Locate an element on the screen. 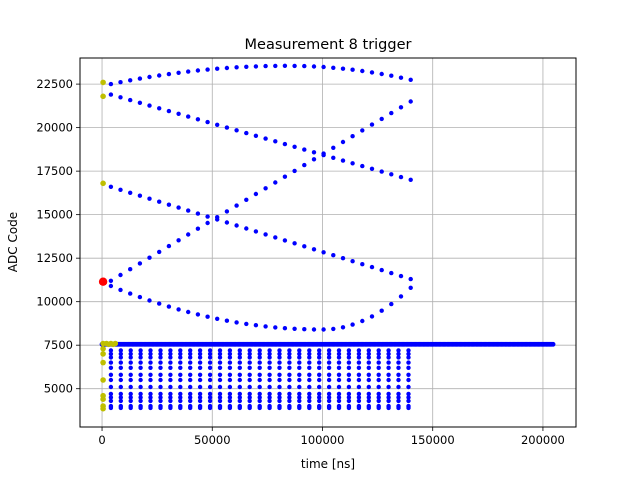 The width and height of the screenshot is (640, 480). highlight-point is located at coordinates (103, 82).